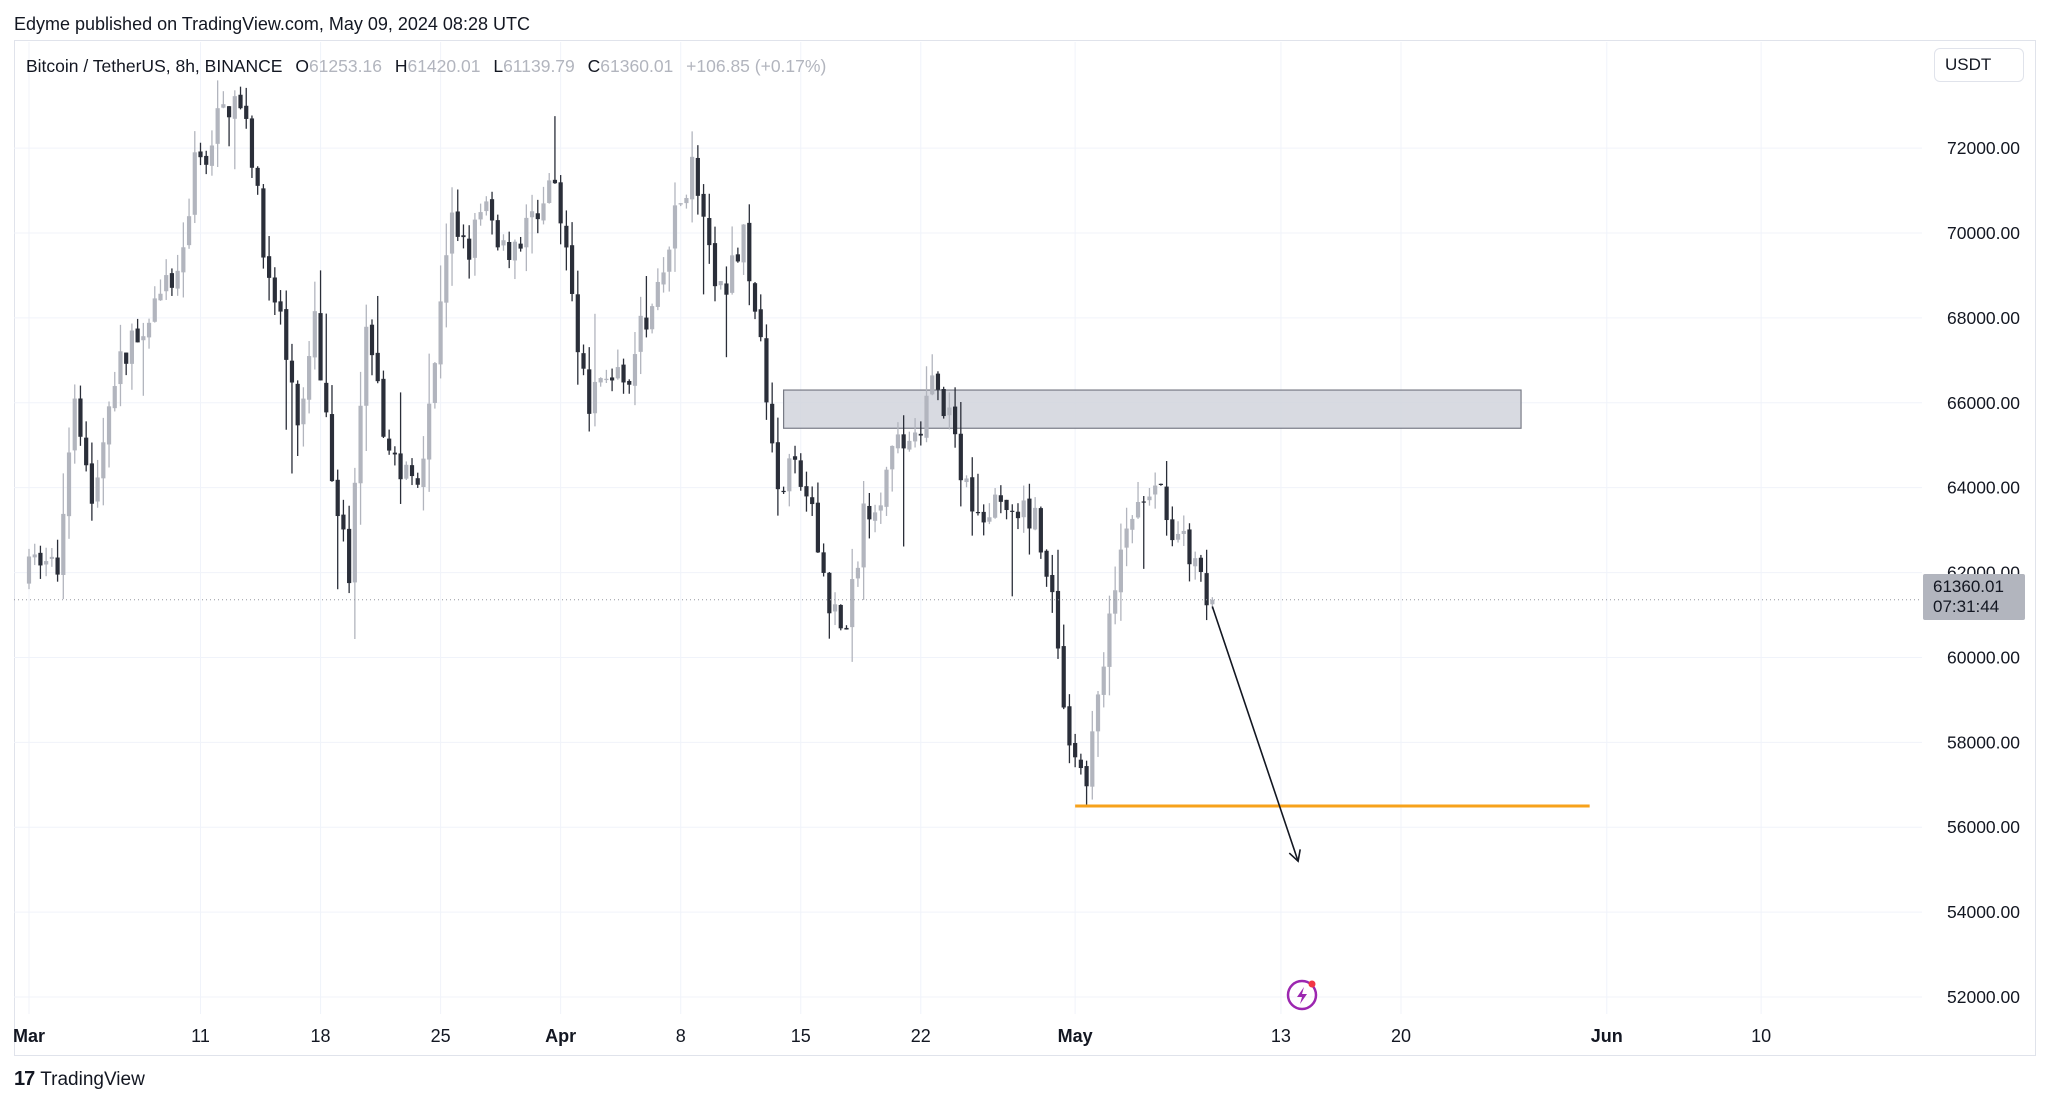 This screenshot has width=2048, height=1106. I want to click on x-tick-label: 25, so click(441, 1036).